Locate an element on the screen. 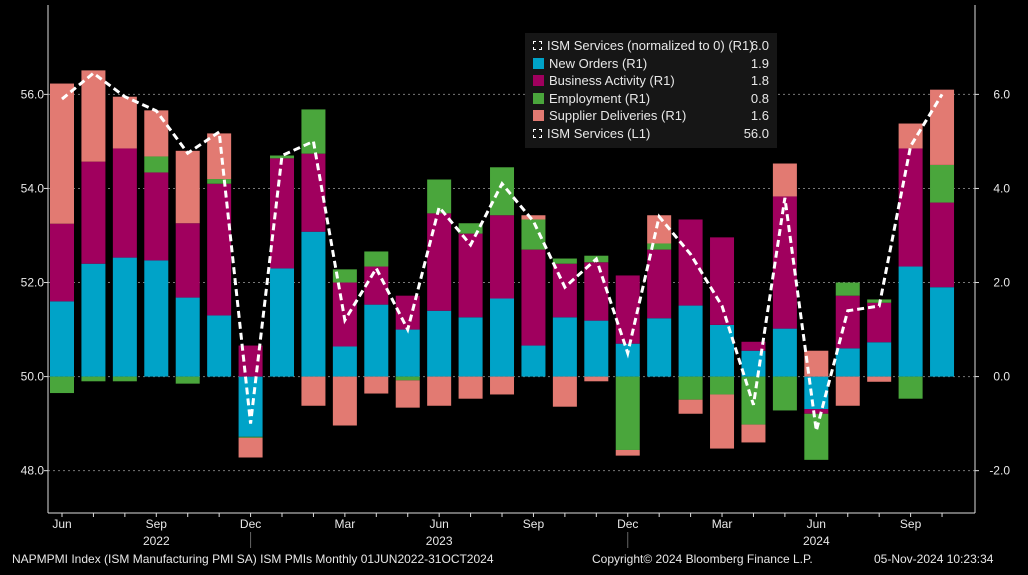  left-tick-label: 48.0 is located at coordinates (33, 471).